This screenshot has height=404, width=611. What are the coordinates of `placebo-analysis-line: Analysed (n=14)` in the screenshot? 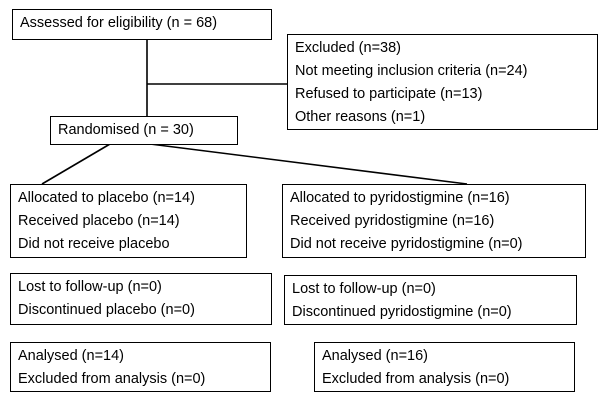 It's located at (71, 356).